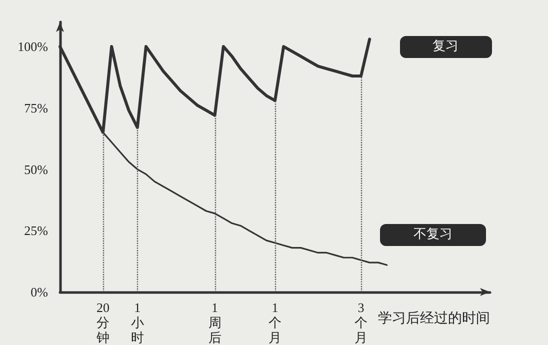 The image size is (548, 345). Describe the element at coordinates (361, 322) in the screenshot. I see `x-tick-label: 3个月` at that location.